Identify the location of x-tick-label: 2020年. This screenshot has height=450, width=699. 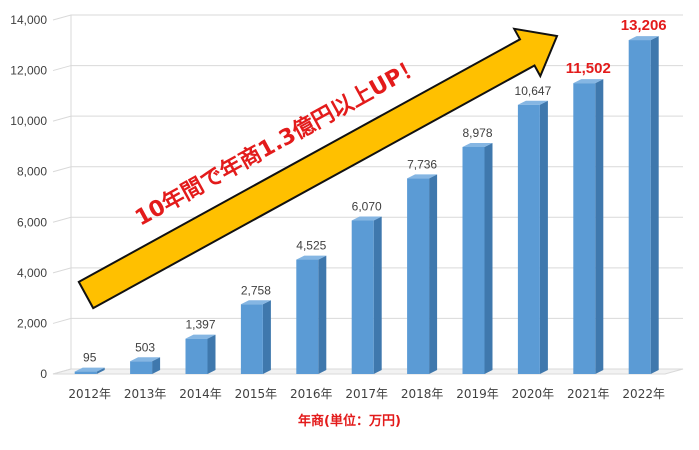
(533, 394).